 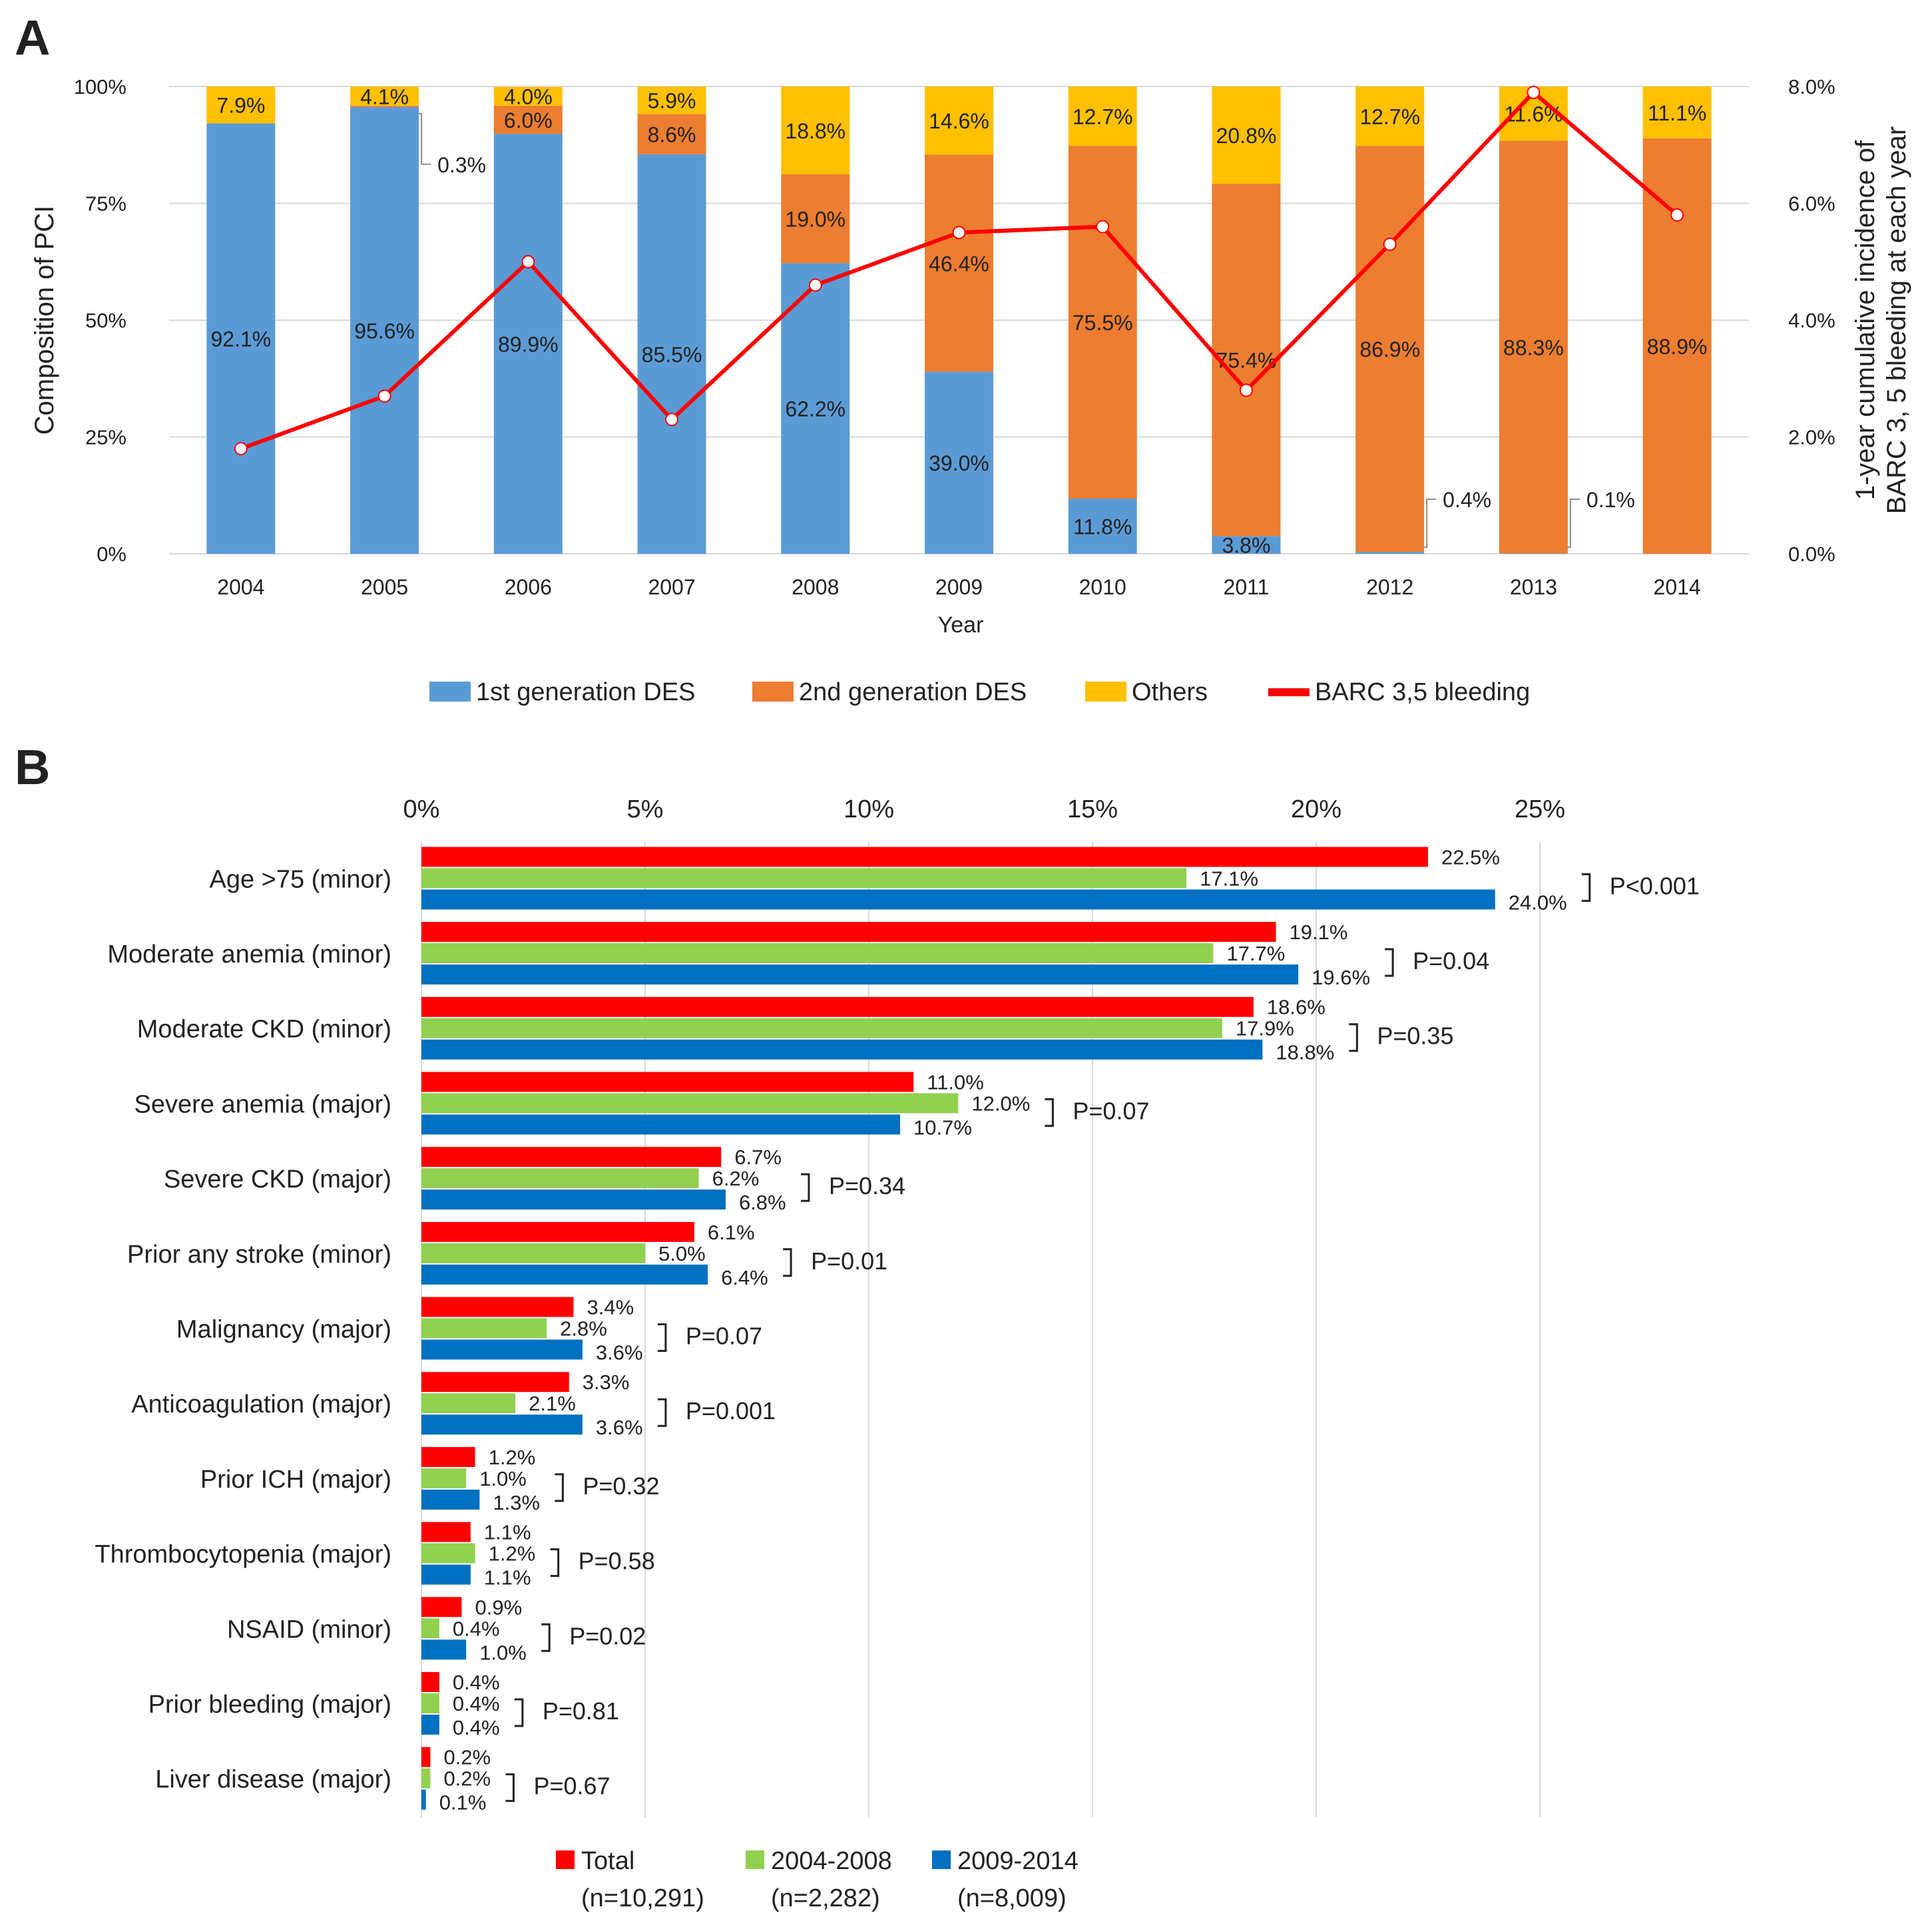 What do you see at coordinates (607, 1861) in the screenshot?
I see `legend-label: Total` at bounding box center [607, 1861].